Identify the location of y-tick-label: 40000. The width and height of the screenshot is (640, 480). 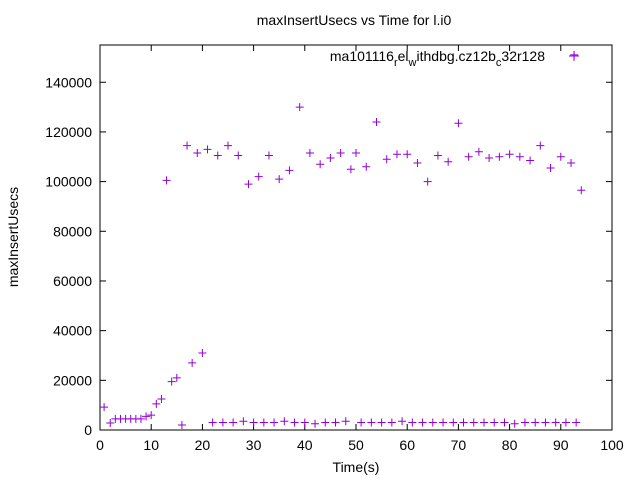
(72, 331).